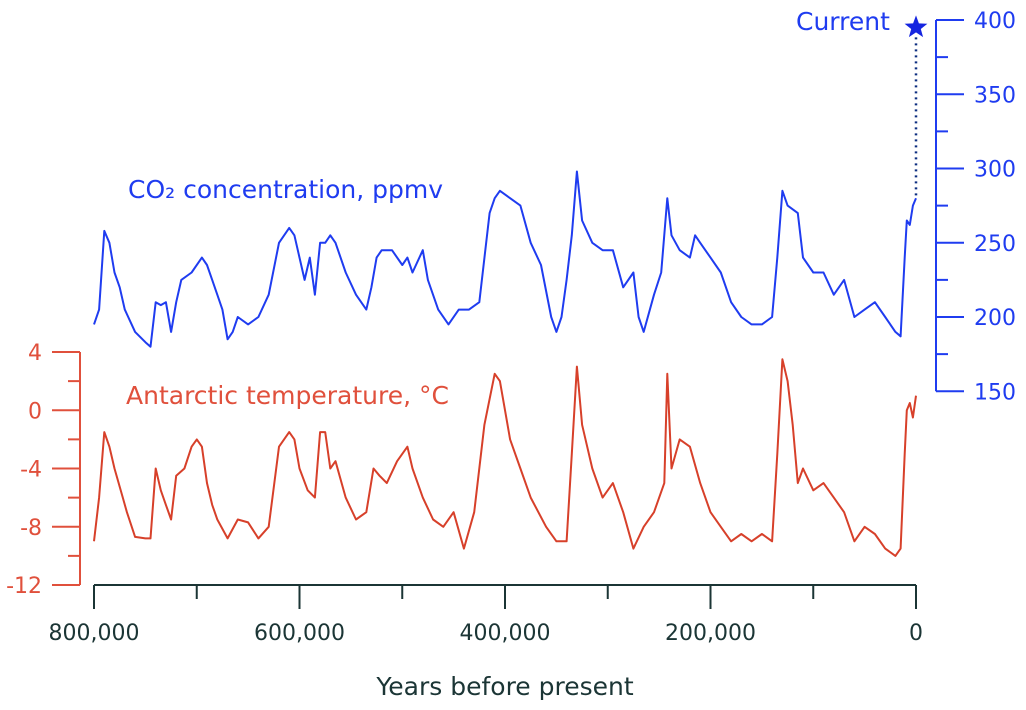 This screenshot has height=710, width=1026. What do you see at coordinates (995, 318) in the screenshot?
I see `co2-tick-label: 200` at bounding box center [995, 318].